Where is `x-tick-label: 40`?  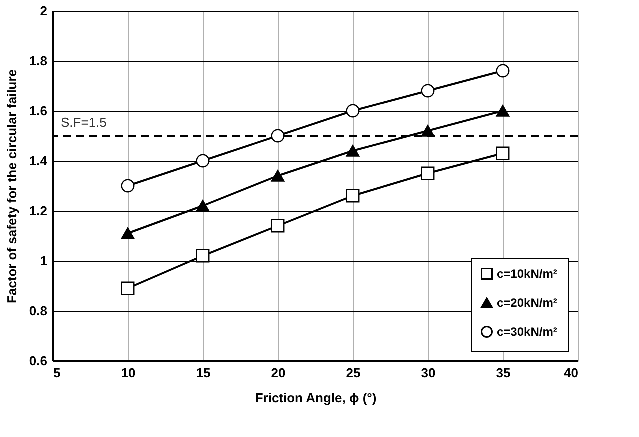 x-tick-label: 40 is located at coordinates (571, 373).